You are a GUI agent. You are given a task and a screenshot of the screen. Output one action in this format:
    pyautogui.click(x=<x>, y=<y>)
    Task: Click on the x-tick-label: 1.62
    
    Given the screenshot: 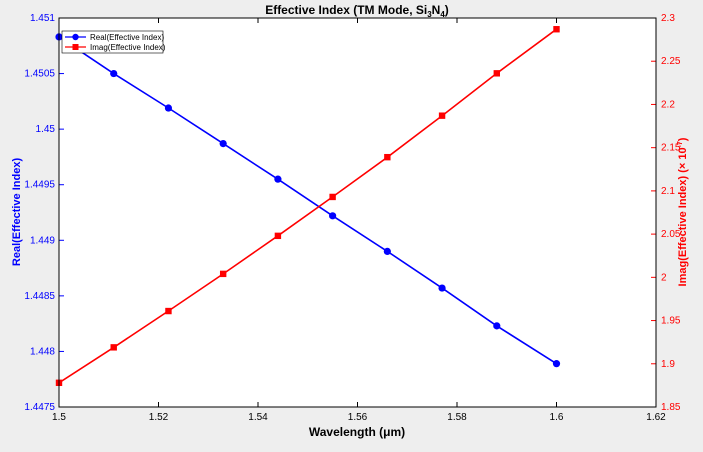 What is the action you would take?
    pyautogui.click(x=656, y=417)
    